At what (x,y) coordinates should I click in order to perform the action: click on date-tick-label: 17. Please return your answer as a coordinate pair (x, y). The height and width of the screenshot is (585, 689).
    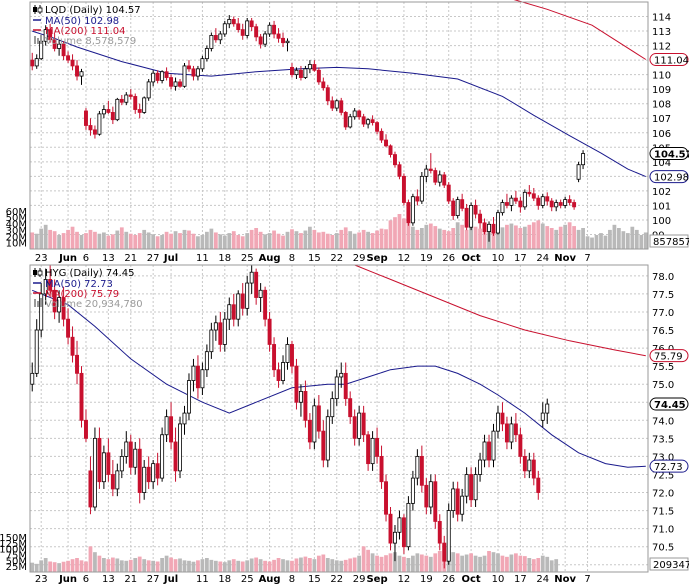
    Looking at the image, I should click on (520, 579).